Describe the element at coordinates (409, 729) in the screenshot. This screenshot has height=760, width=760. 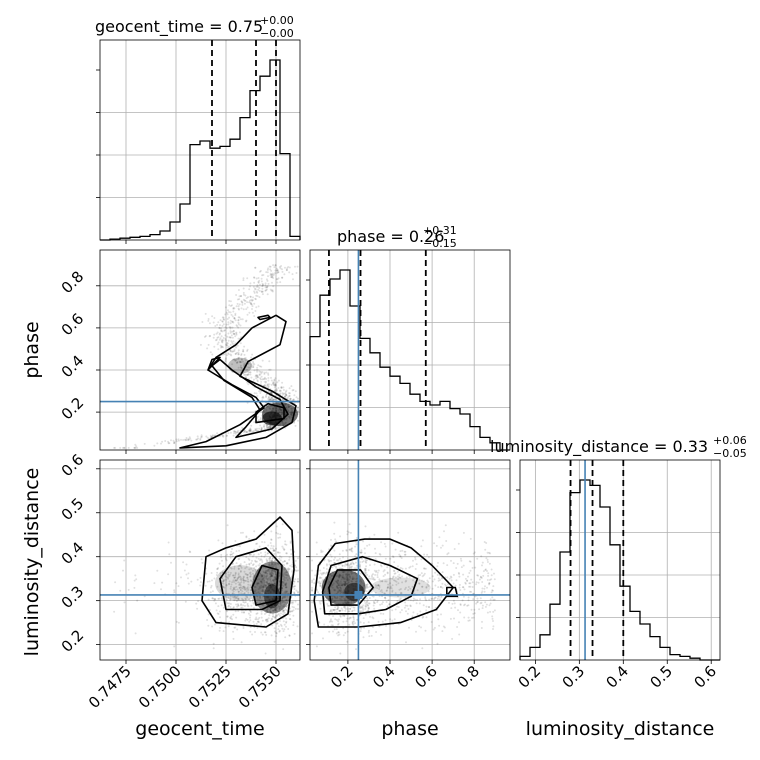
I see `xlabel-phase: phase` at that location.